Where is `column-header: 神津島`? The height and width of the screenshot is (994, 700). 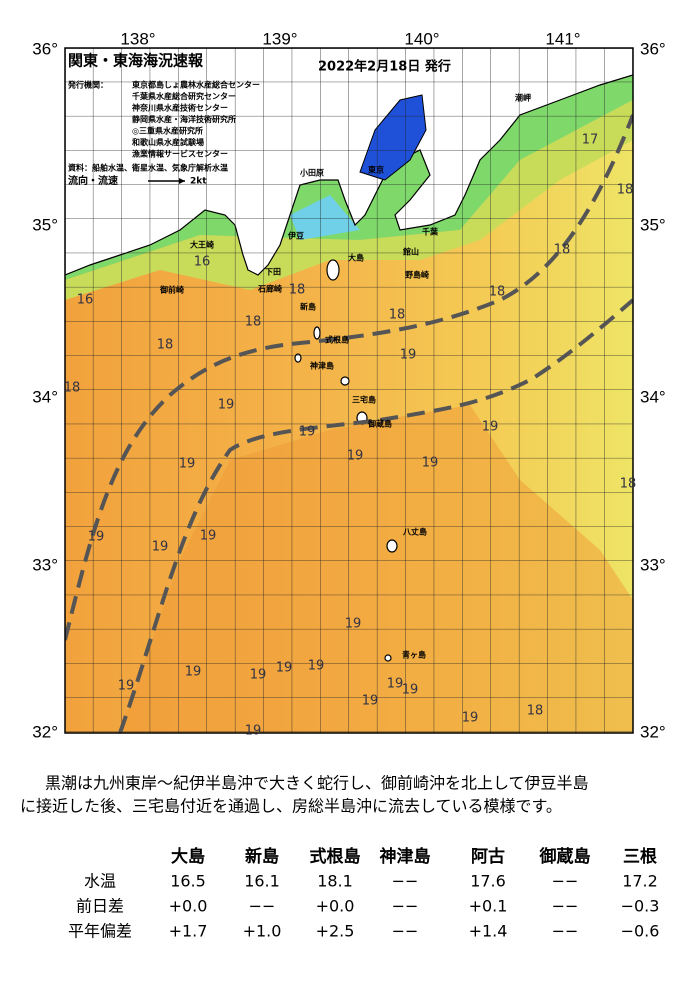 column-header: 神津島 is located at coordinates (405, 856).